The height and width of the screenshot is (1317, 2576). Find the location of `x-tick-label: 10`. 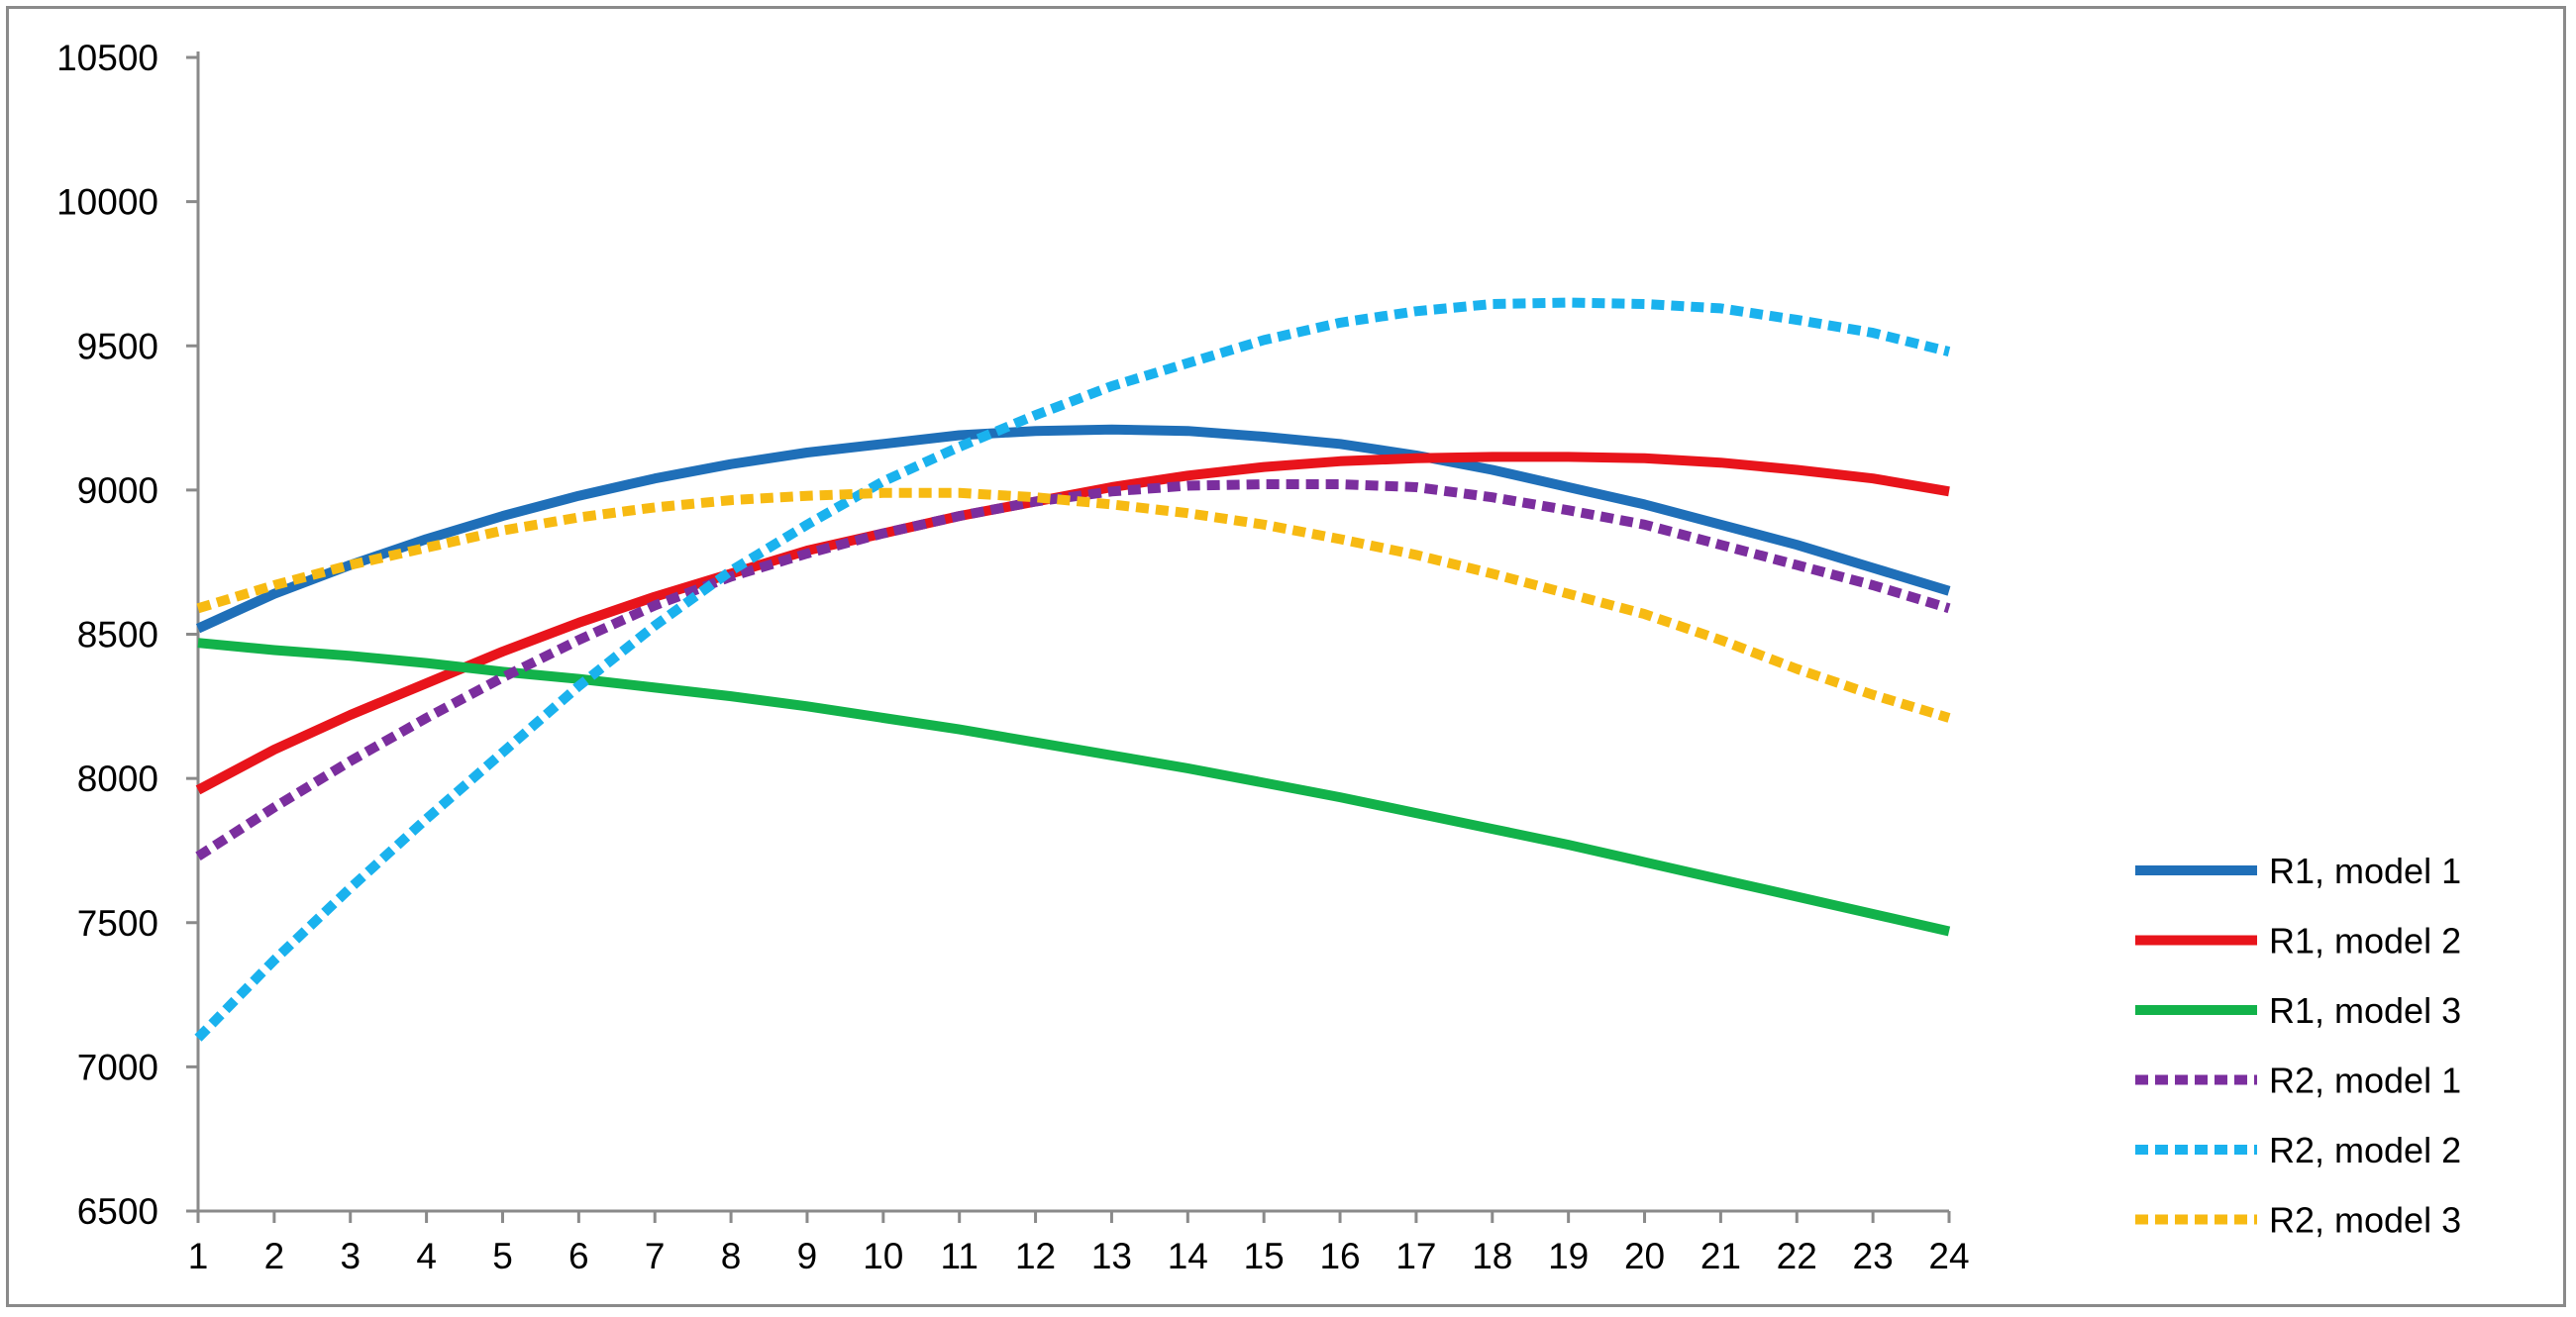

x-tick-label: 10 is located at coordinates (883, 1256).